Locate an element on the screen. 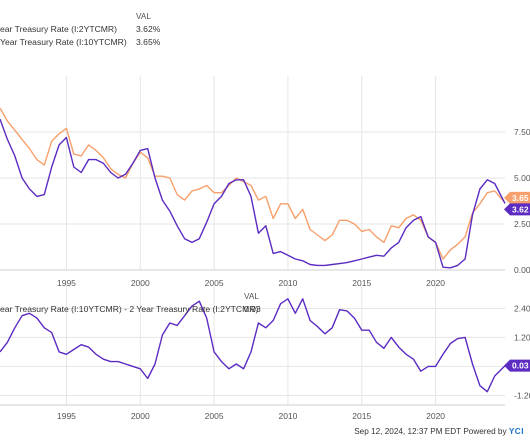  legend-series-value: 3.65% is located at coordinates (148, 42).